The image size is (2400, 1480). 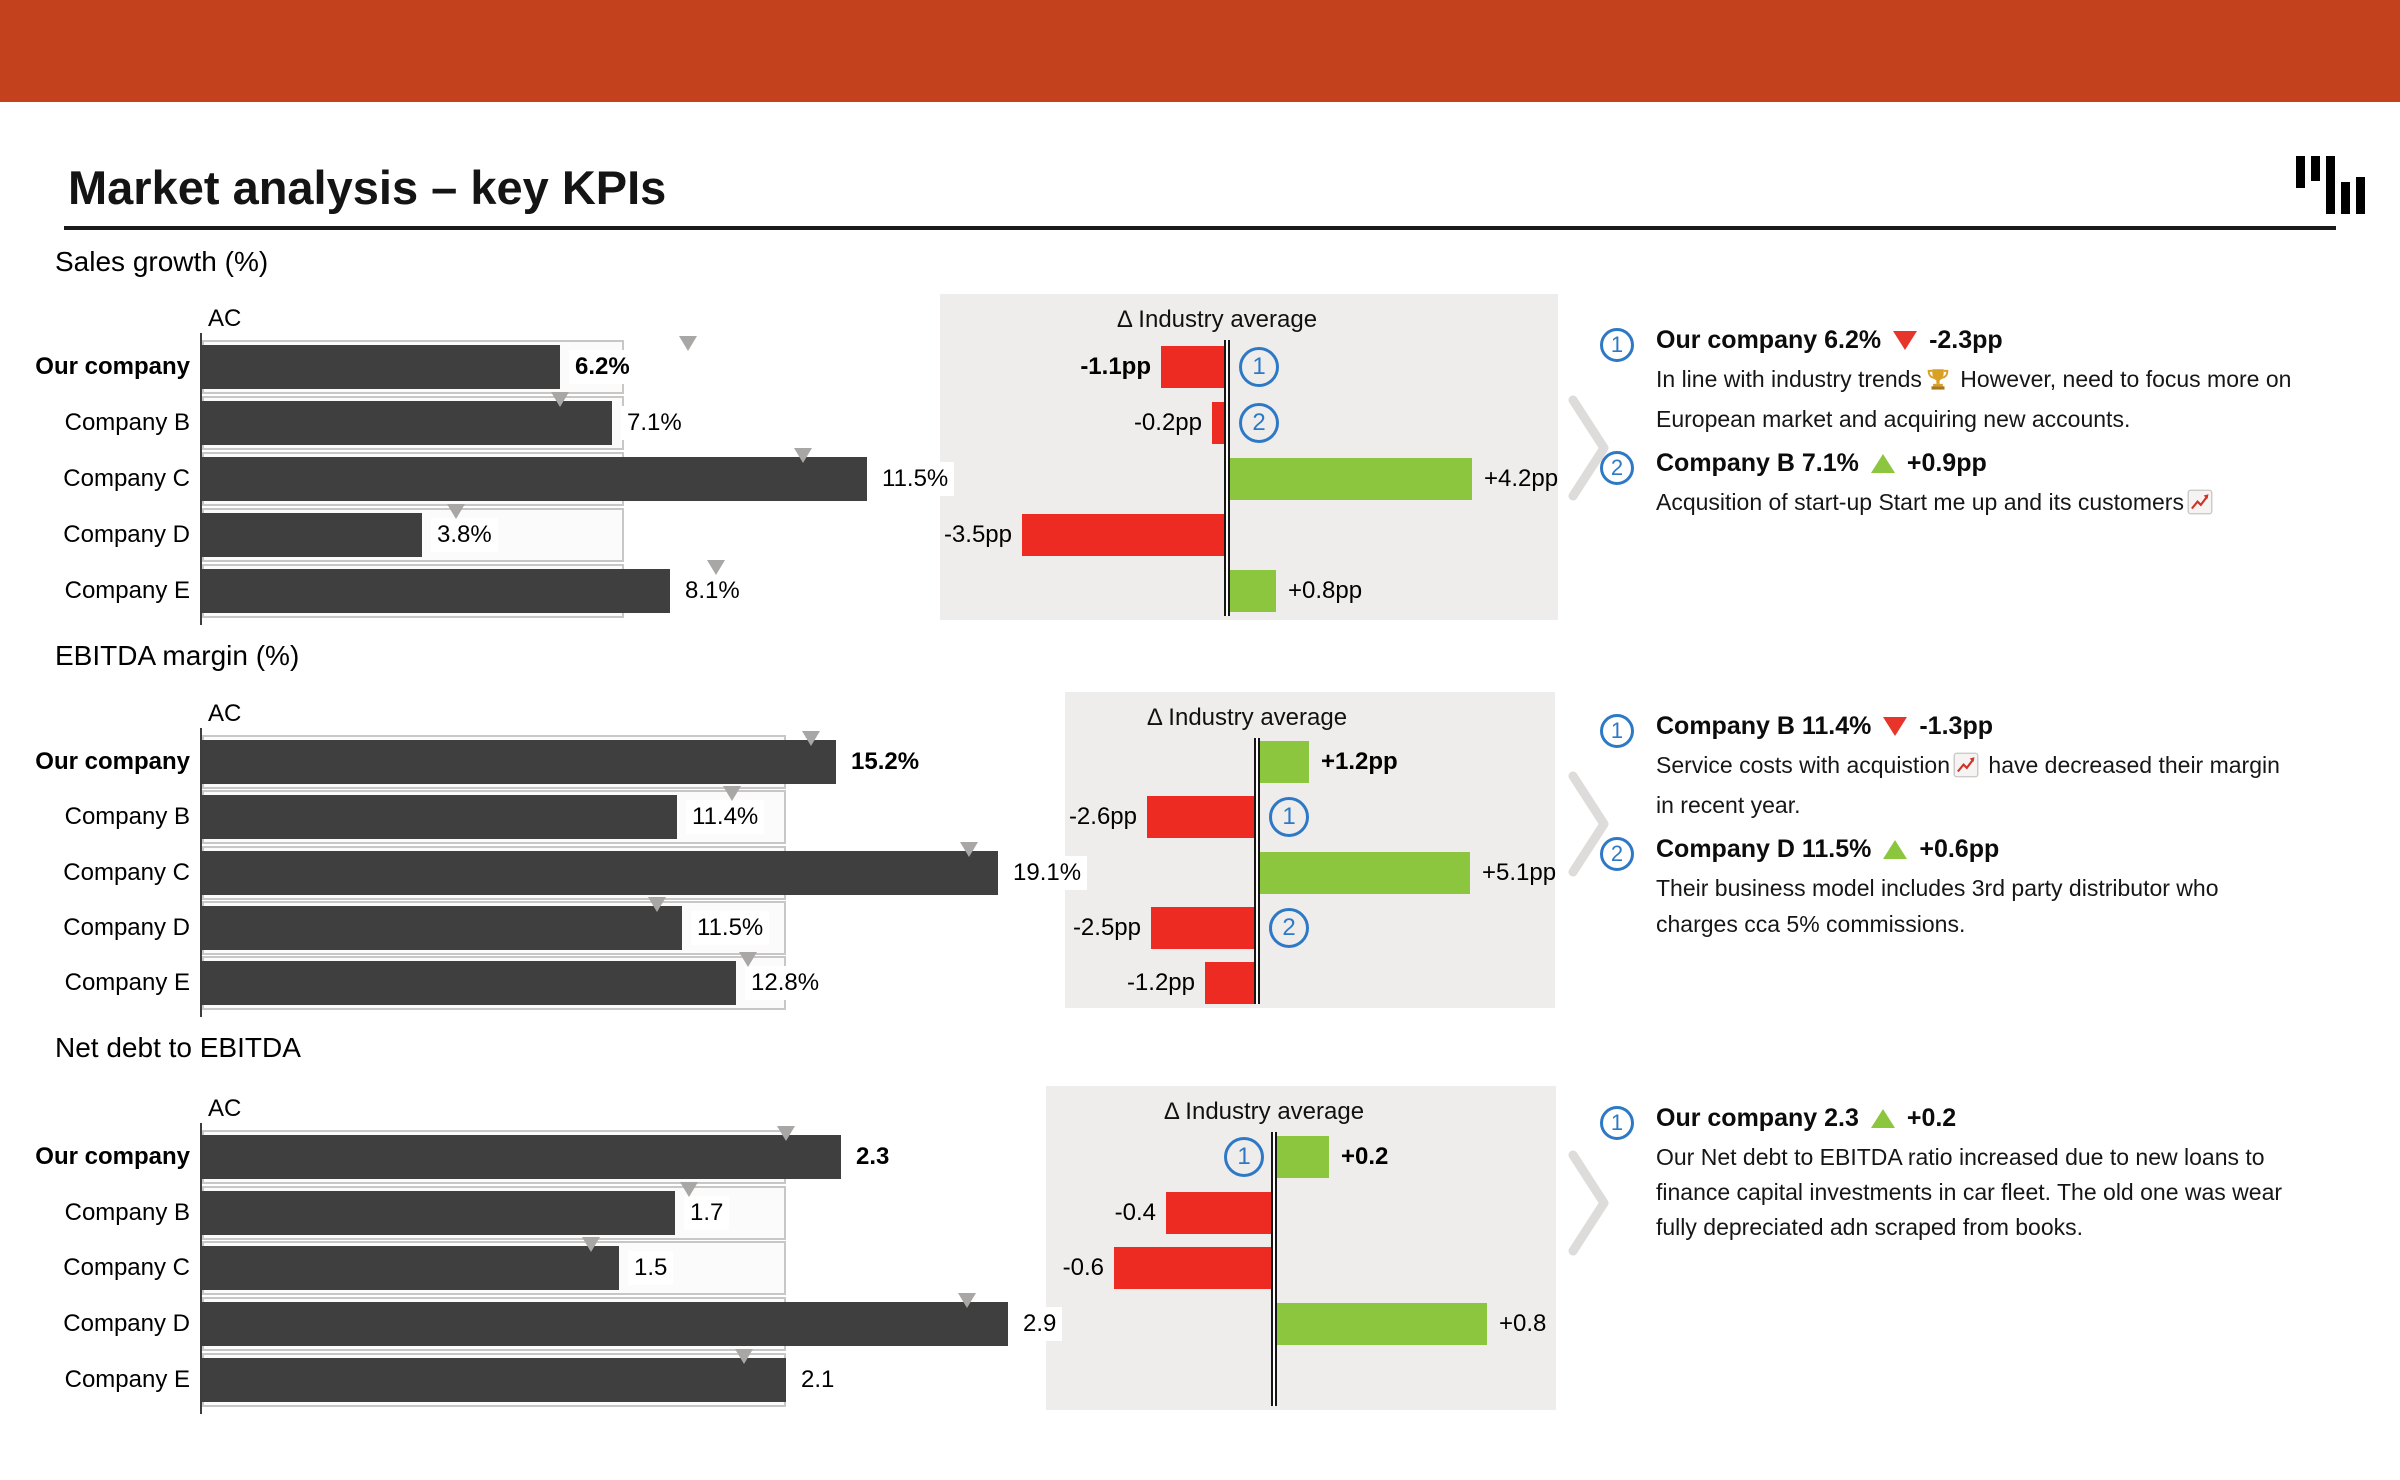 What do you see at coordinates (785, 983) in the screenshot?
I see `value-label: 12.8%` at bounding box center [785, 983].